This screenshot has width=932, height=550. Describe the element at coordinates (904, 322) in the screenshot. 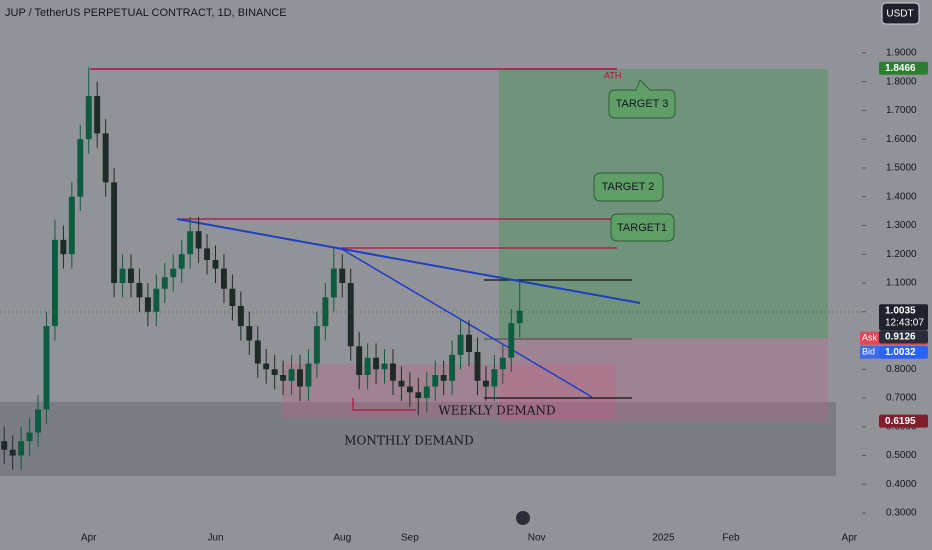

I see `price-tag-timer: 12:43:07` at that location.